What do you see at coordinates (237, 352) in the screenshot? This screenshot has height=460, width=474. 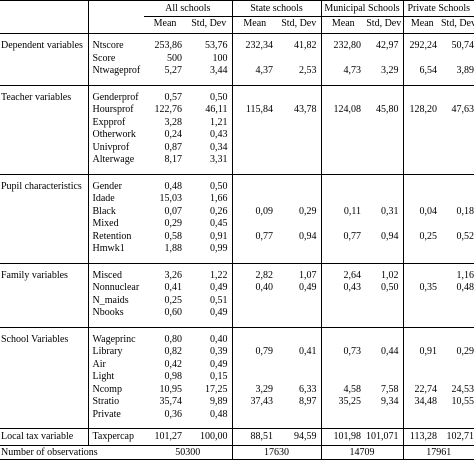 I see `table-row: Library 0,82 0,39 0,79 0,41 0,73 0,44 0,91 0,29` at bounding box center [237, 352].